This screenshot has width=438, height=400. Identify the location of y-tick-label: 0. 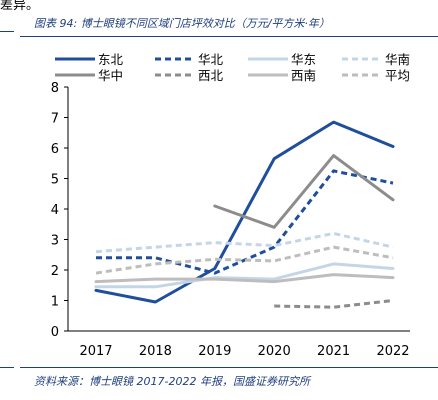
(55, 332).